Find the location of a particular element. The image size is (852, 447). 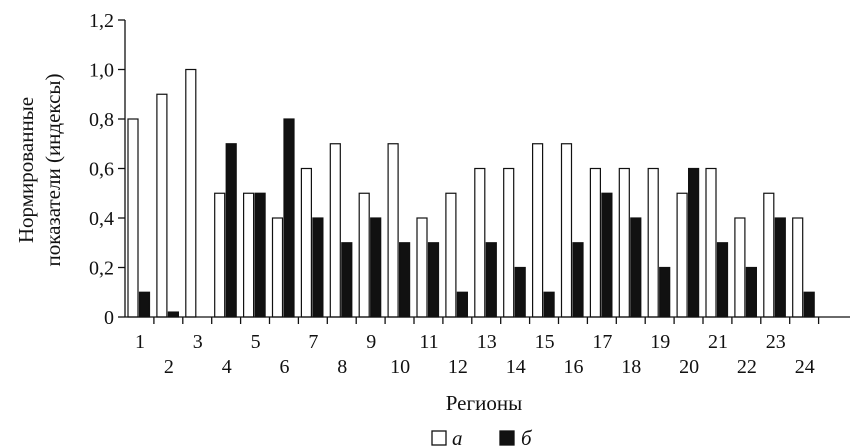

x-tick-label-region-21: 21 is located at coordinates (718, 342).